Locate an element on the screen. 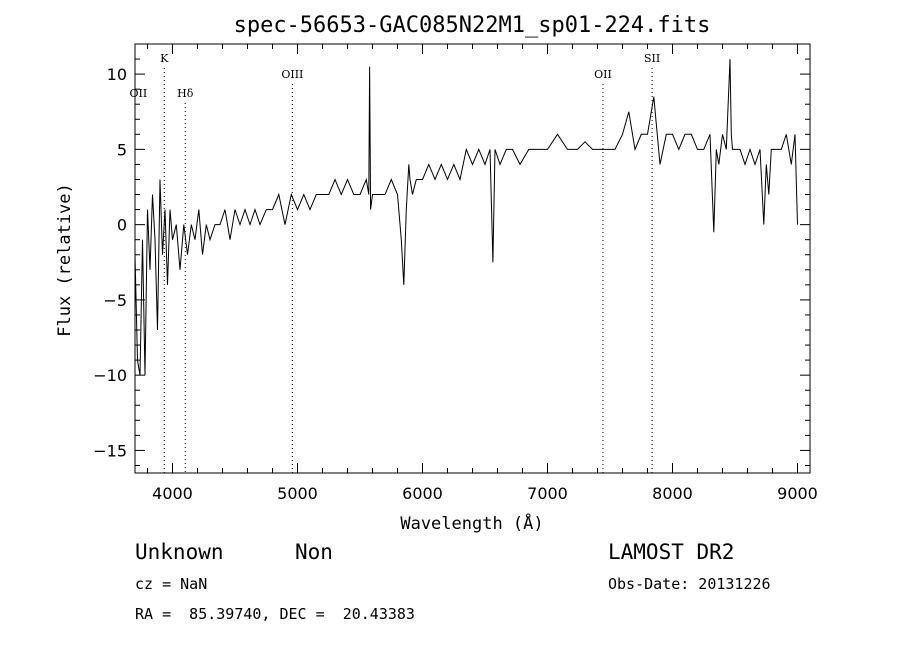  spectral-line-label: SII is located at coordinates (652, 58).